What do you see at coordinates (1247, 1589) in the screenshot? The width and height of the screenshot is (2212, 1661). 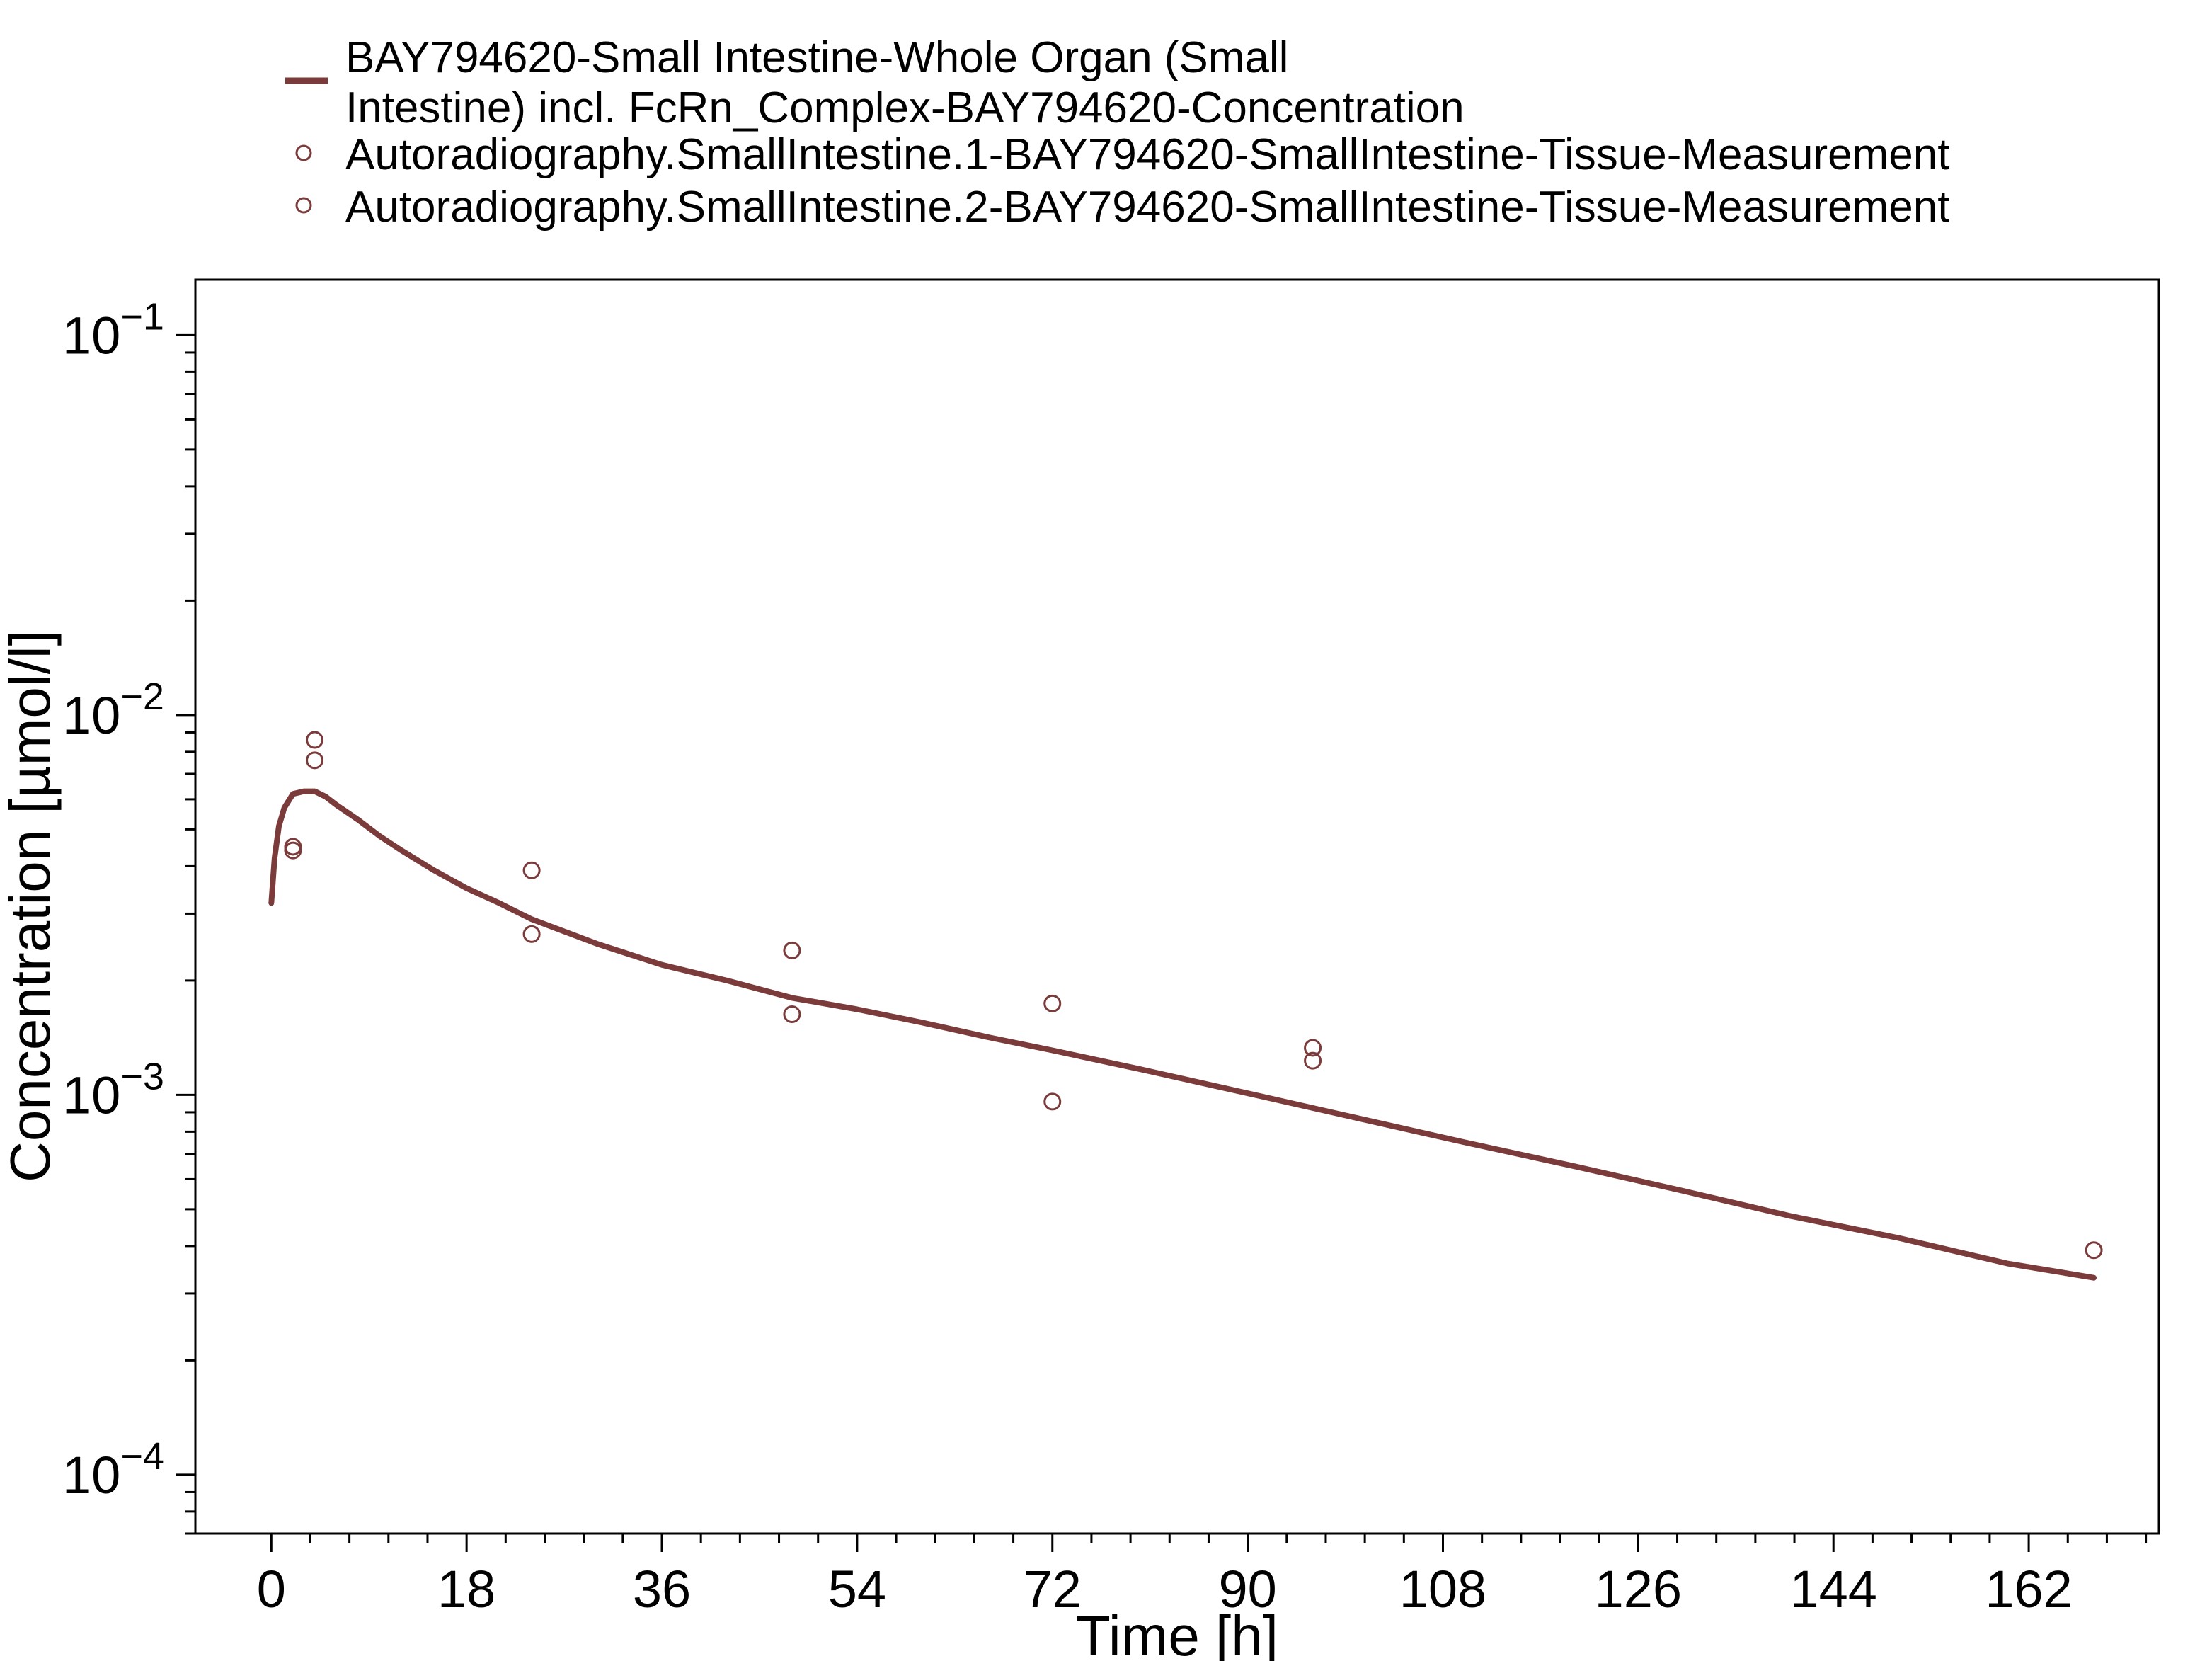 I see `x-tick-label: 90` at bounding box center [1247, 1589].